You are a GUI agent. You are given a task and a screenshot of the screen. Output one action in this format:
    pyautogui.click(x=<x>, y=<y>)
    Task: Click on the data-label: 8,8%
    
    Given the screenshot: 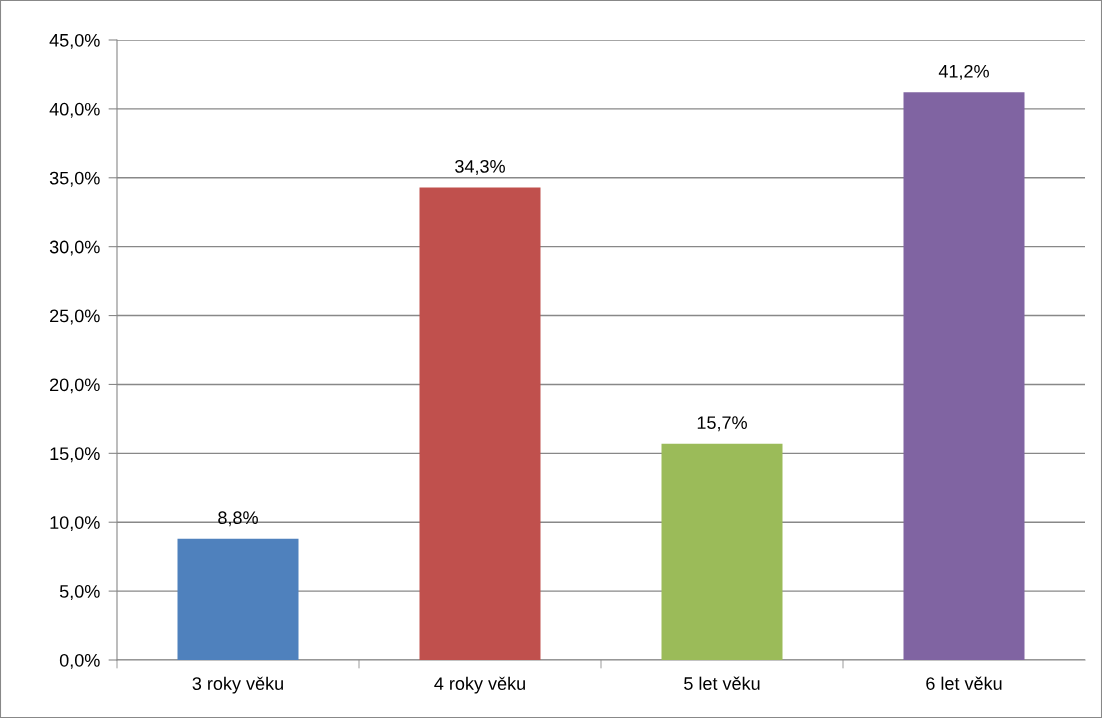 What is the action you would take?
    pyautogui.click(x=238, y=519)
    